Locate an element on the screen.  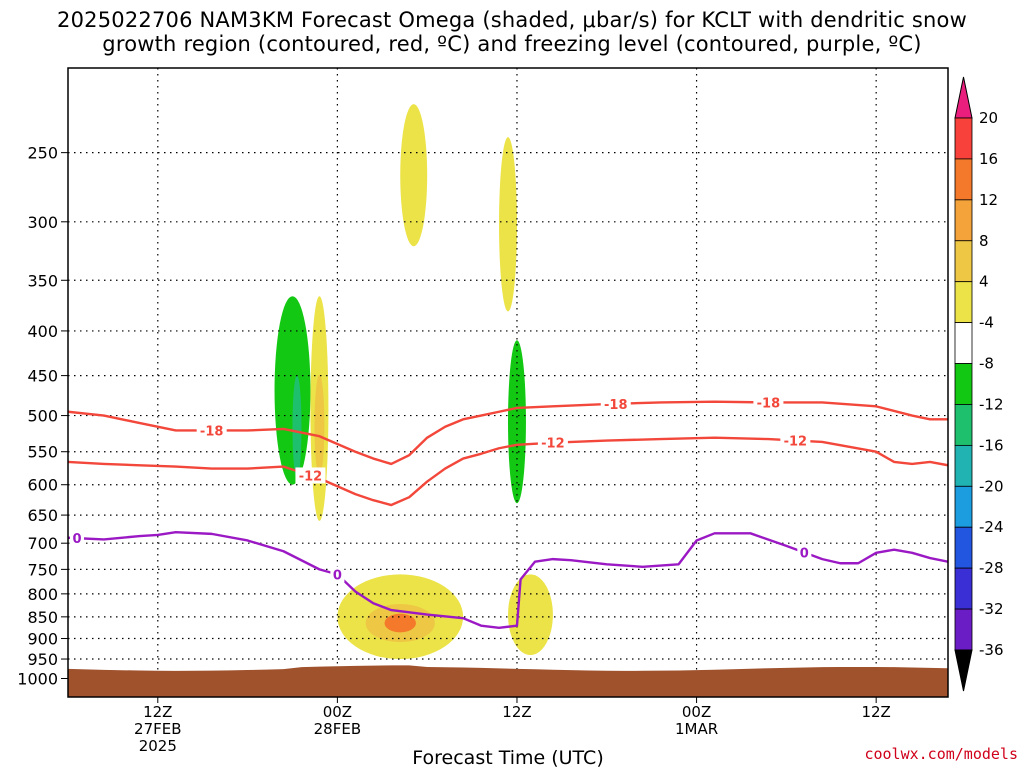
y-tick-label: 700 is located at coordinates (42, 543).